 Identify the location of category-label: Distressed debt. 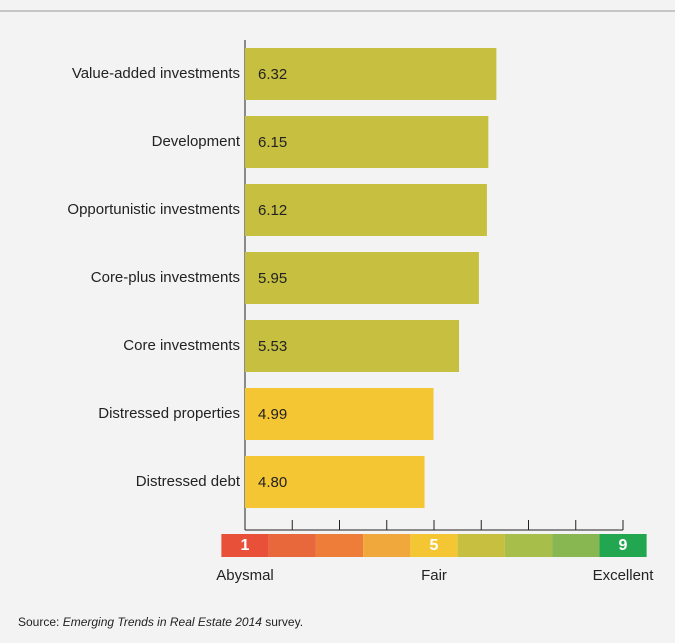
(188, 481).